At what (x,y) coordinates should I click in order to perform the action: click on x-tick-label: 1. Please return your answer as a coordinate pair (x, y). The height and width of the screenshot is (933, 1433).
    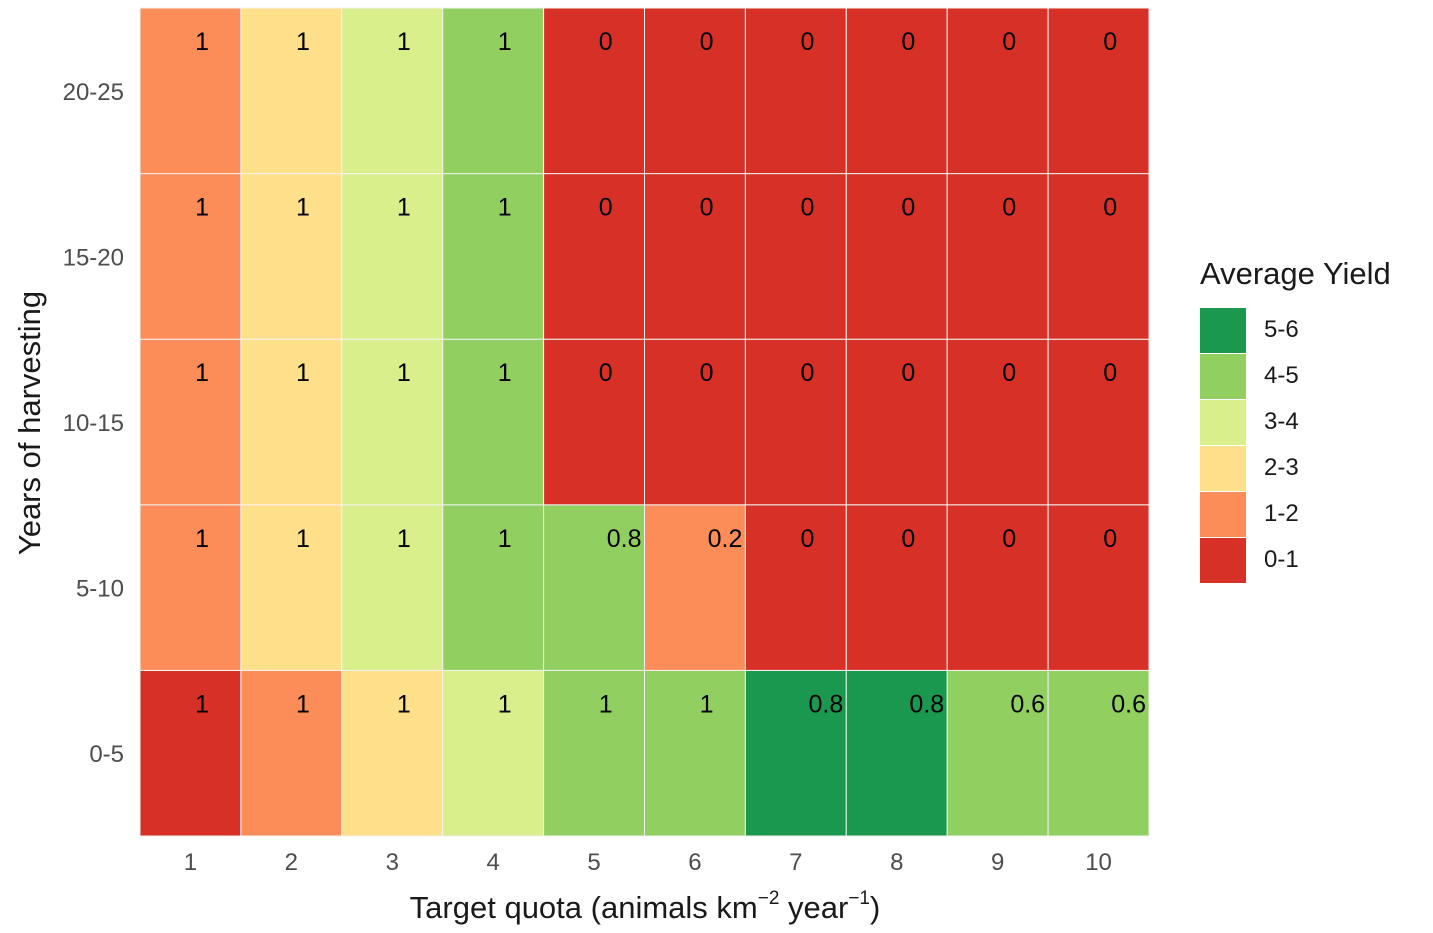
    Looking at the image, I should click on (190, 862).